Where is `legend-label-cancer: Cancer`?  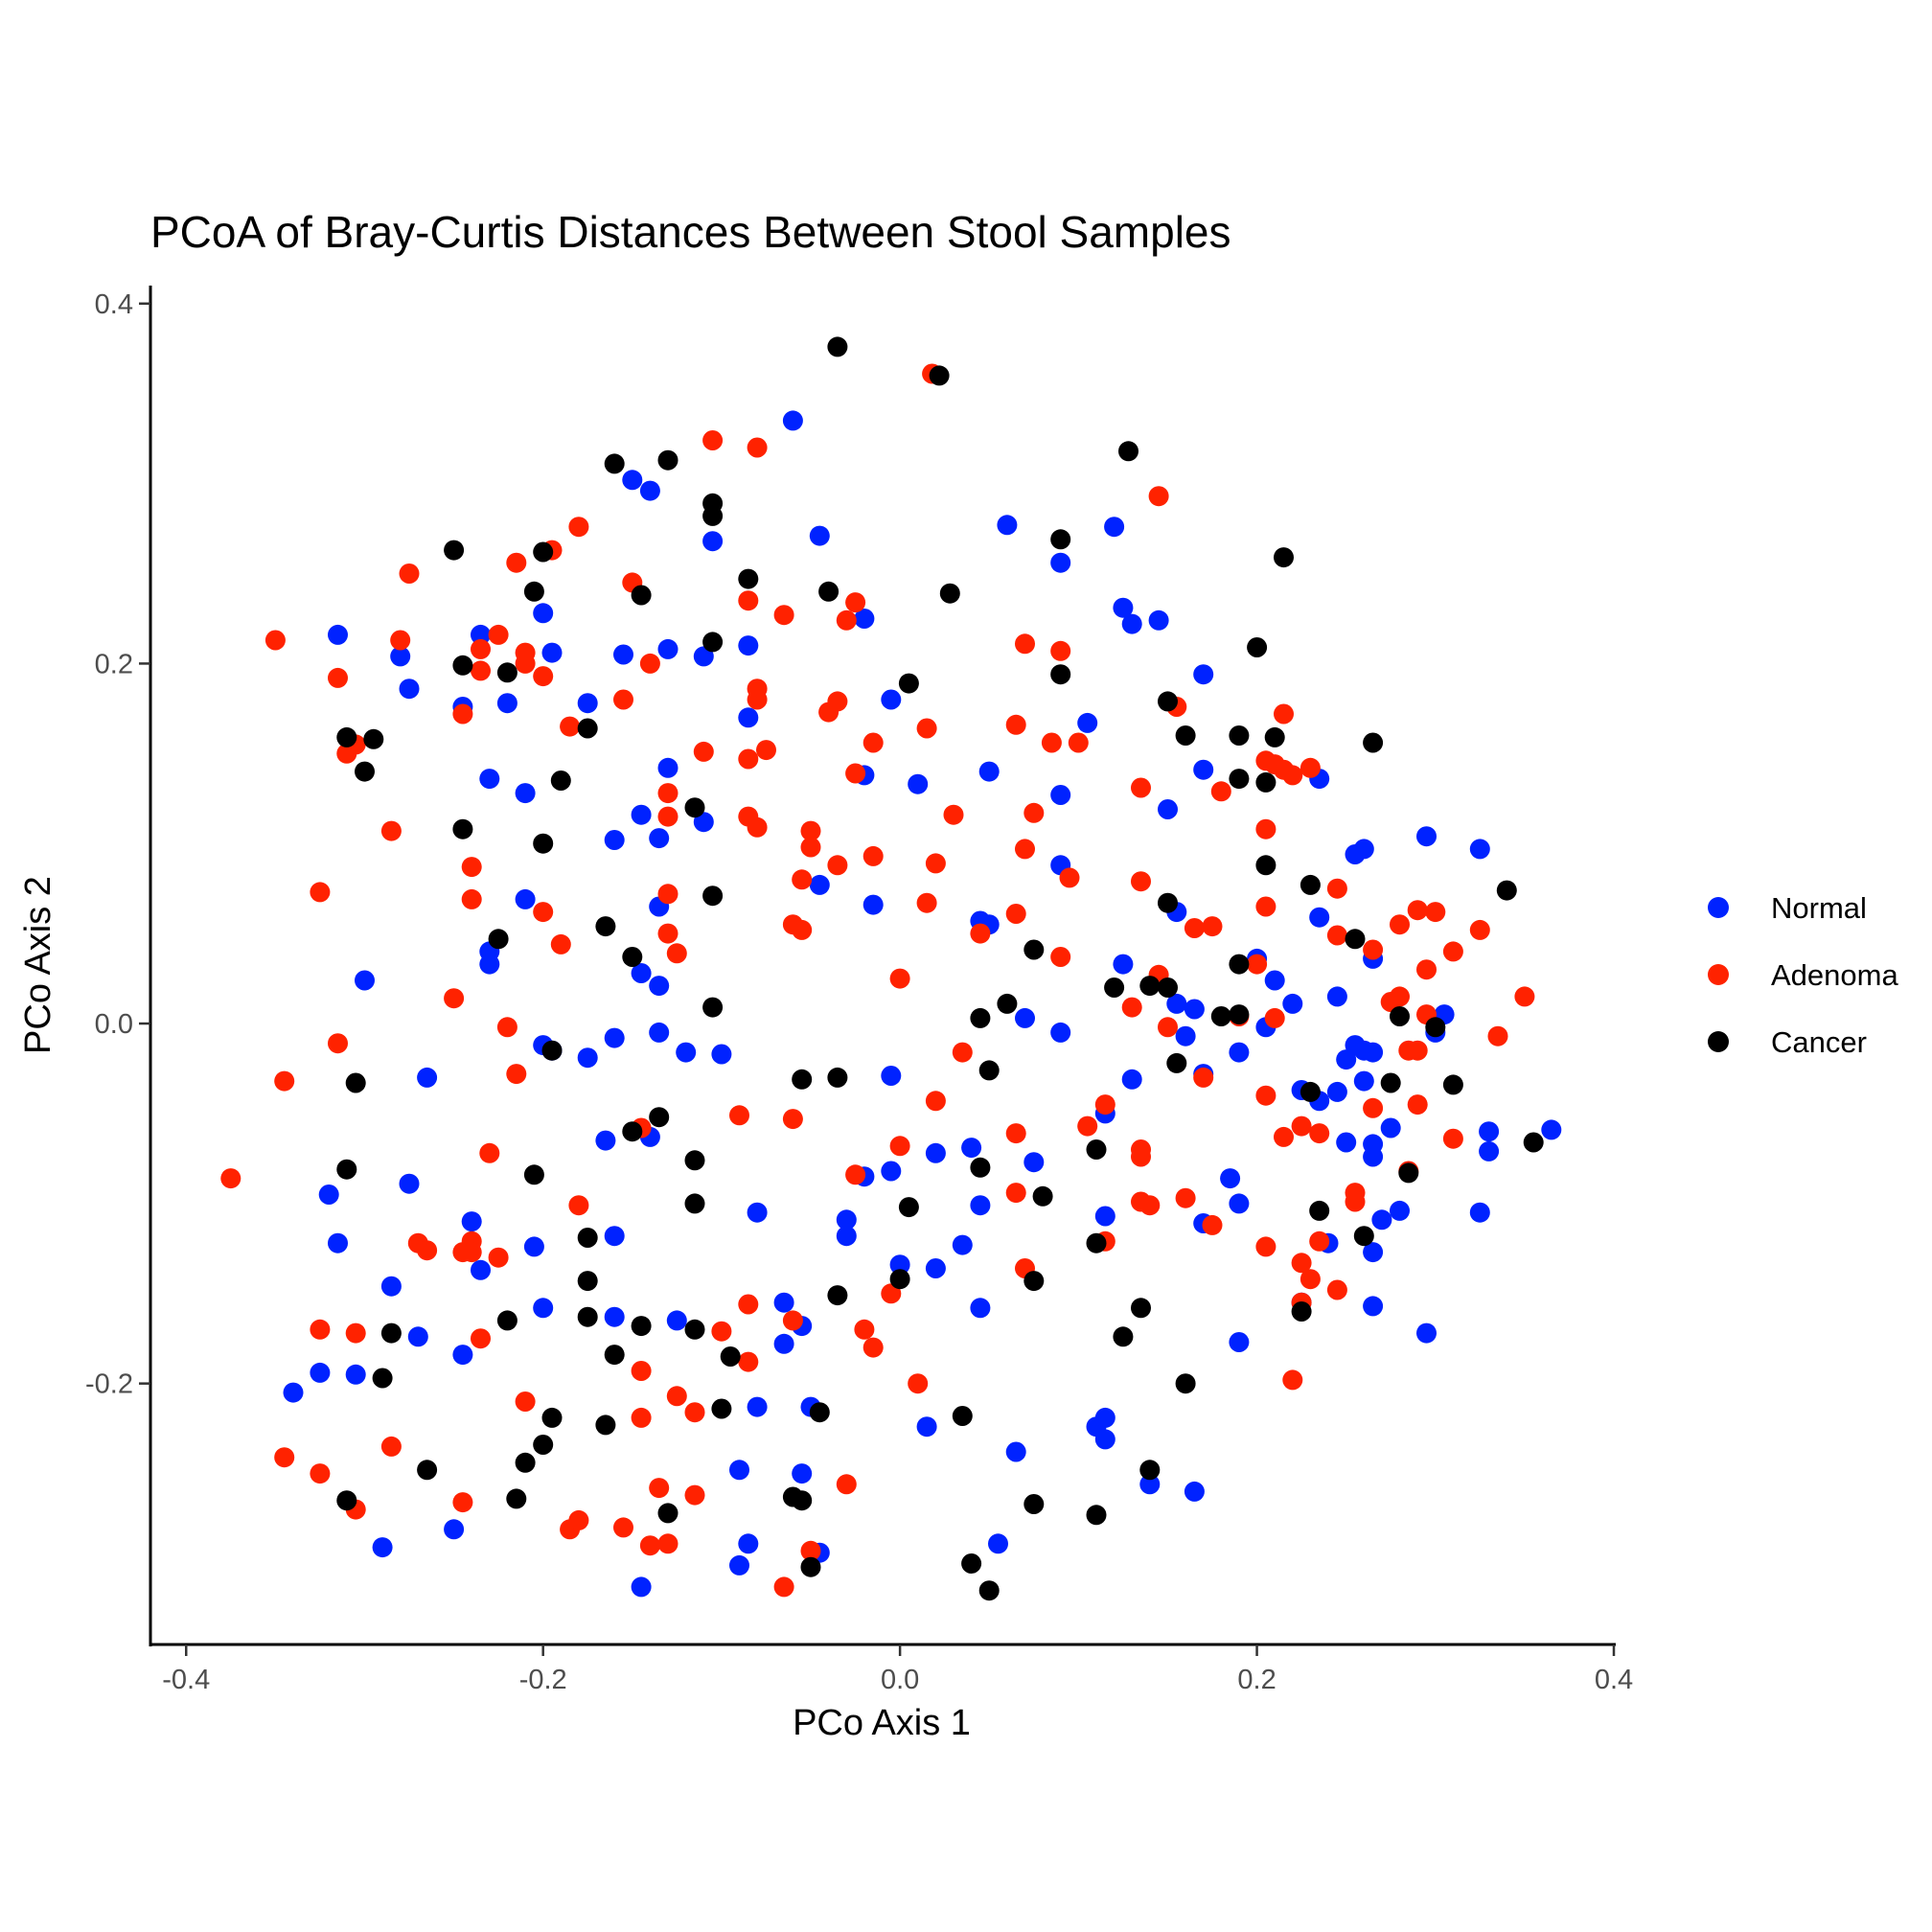 legend-label-cancer: Cancer is located at coordinates (1819, 1042).